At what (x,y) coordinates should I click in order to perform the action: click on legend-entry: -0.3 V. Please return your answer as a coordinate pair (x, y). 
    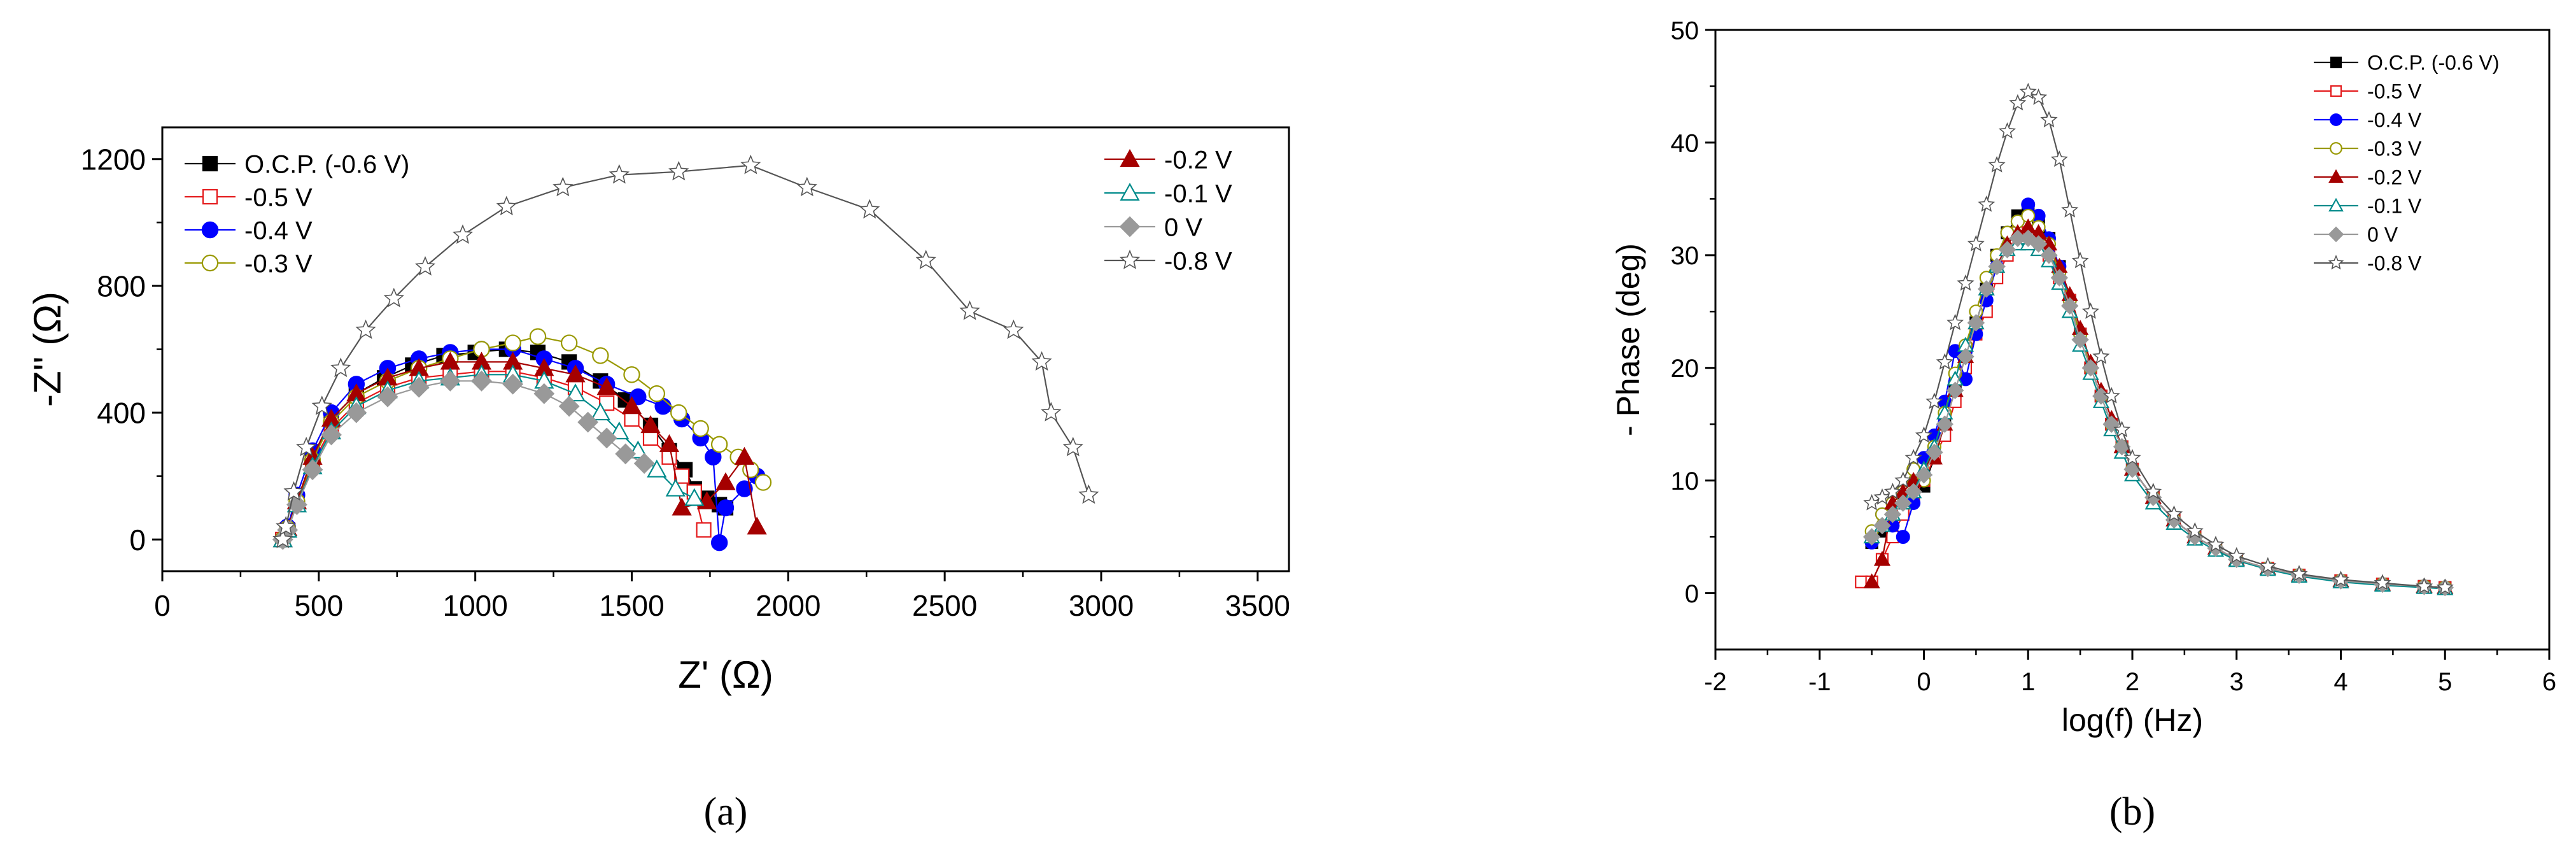
    Looking at the image, I should click on (2368, 149).